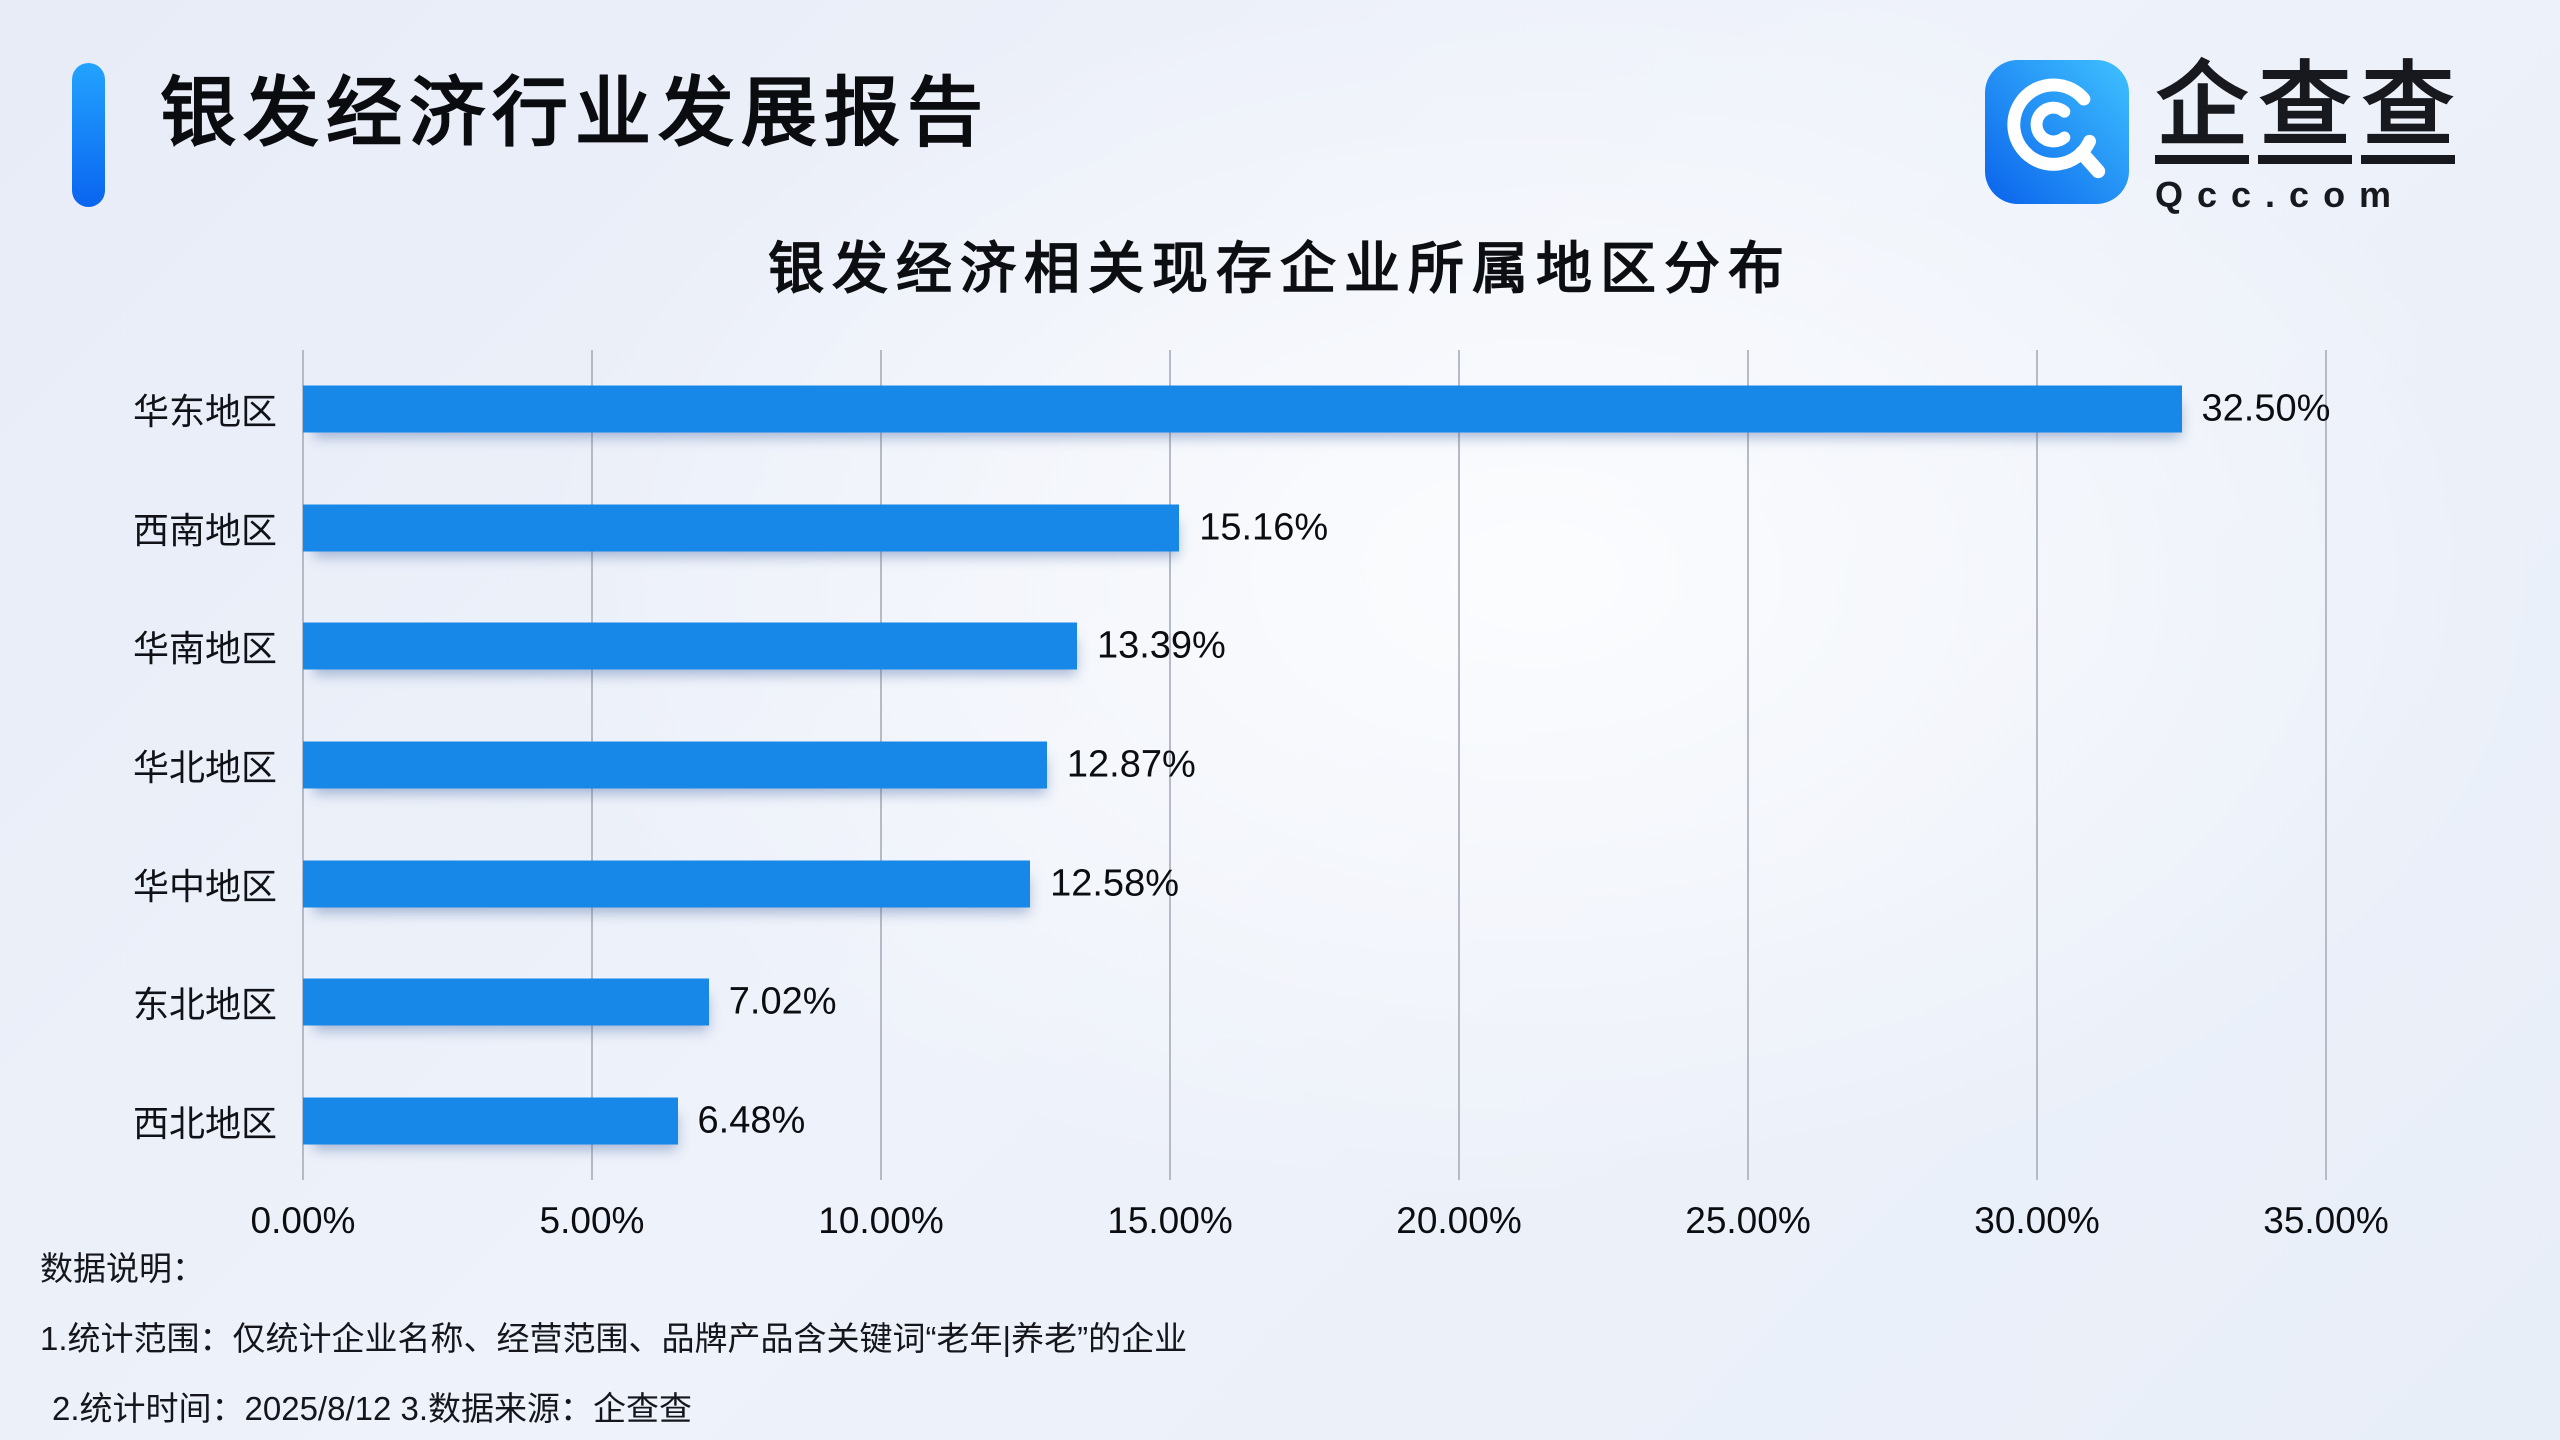 The image size is (2560, 1440). What do you see at coordinates (2280, 194) in the screenshot?
I see `brand-domain: Qcc.com` at bounding box center [2280, 194].